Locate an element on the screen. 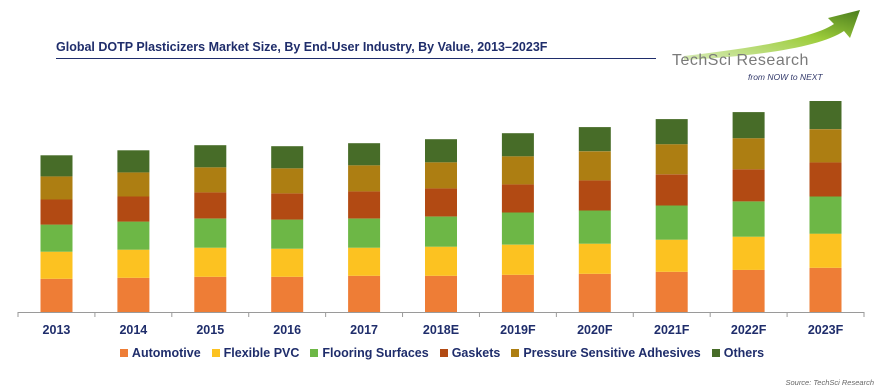 Image resolution: width=884 pixels, height=391 pixels. x-tick-label: 2017 is located at coordinates (364, 330).